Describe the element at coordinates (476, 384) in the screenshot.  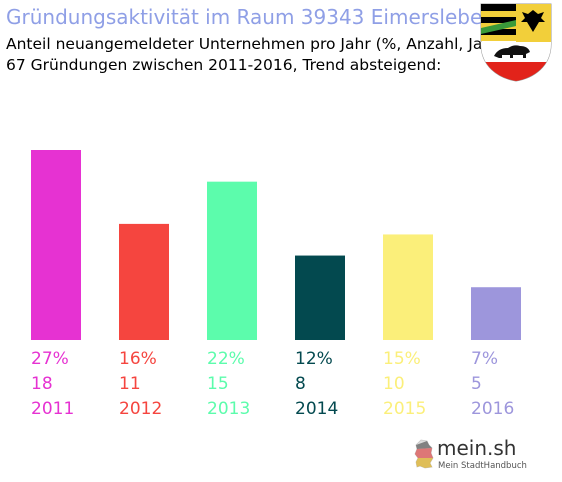
I see `count-label-2016: 5` at that location.